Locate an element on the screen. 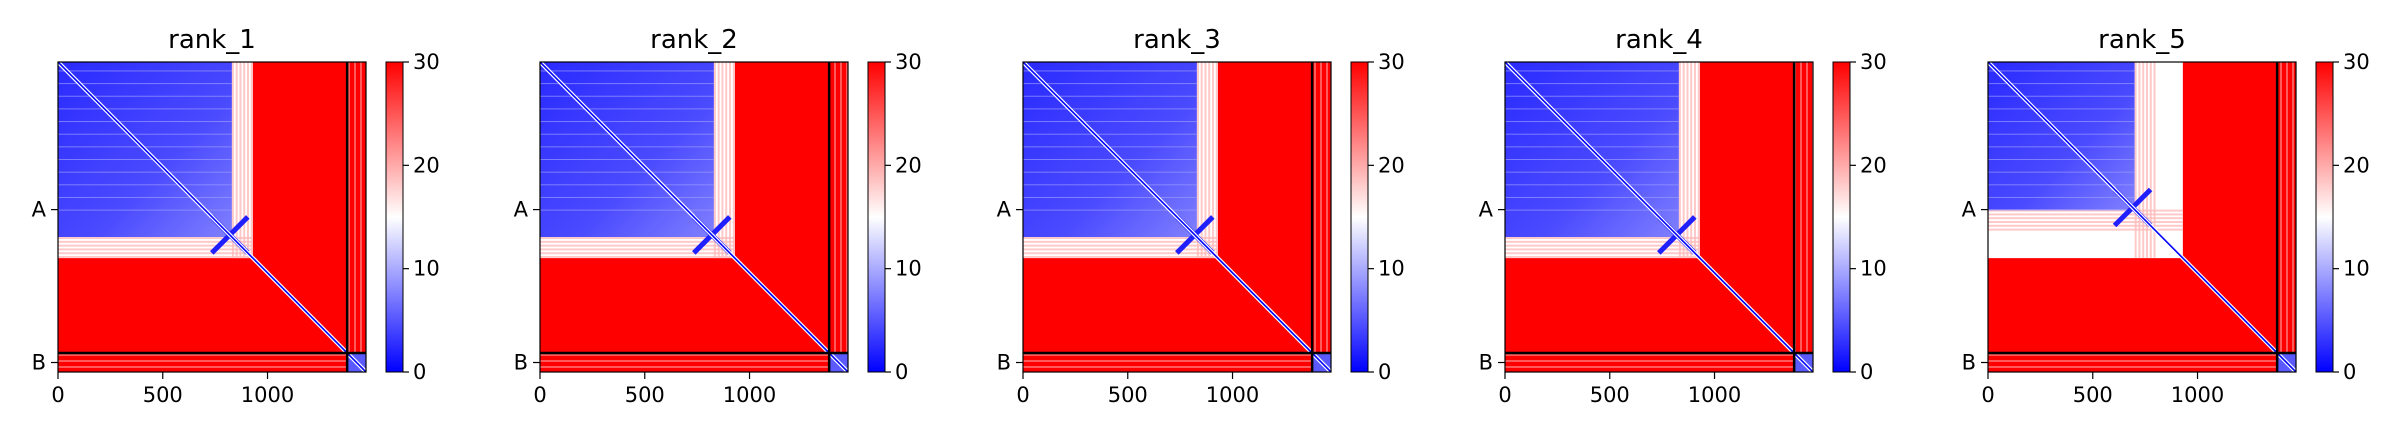 The width and height of the screenshot is (2401, 438). panel-title: rank_5 is located at coordinates (2142, 40).